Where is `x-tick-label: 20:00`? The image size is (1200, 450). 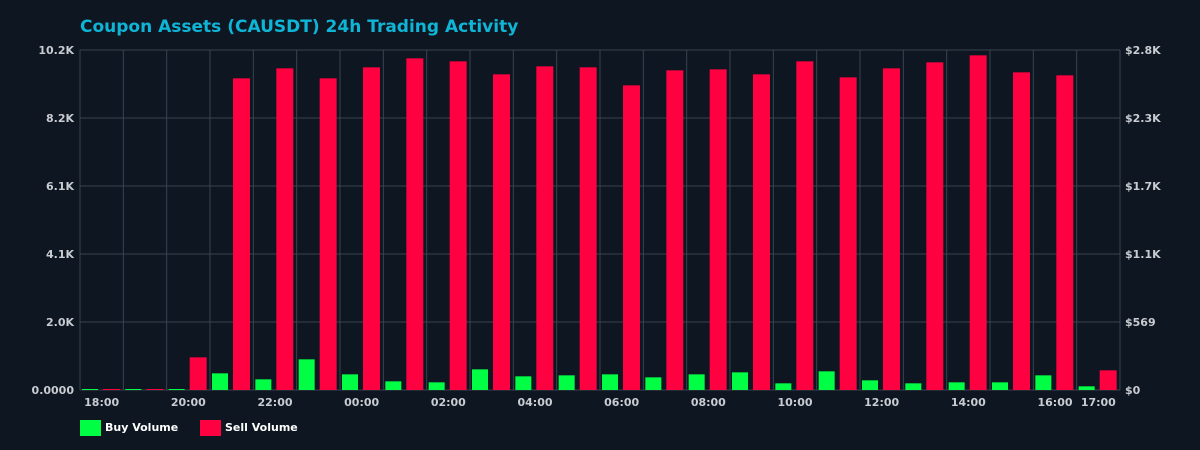 x-tick-label: 20:00 is located at coordinates (188, 402).